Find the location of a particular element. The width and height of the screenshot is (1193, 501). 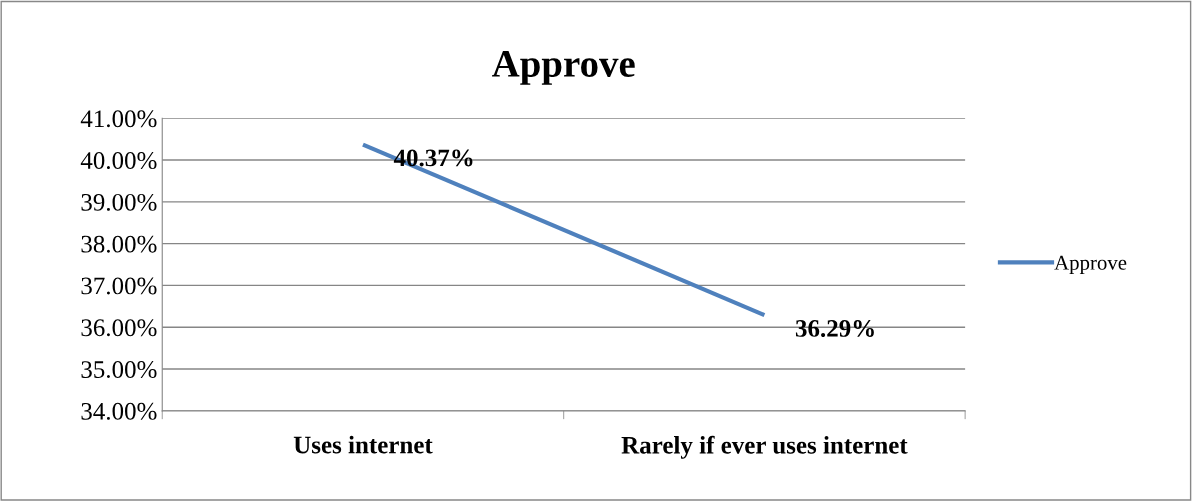

x-tick-label: Rarely if ever uses internet is located at coordinates (764, 447).